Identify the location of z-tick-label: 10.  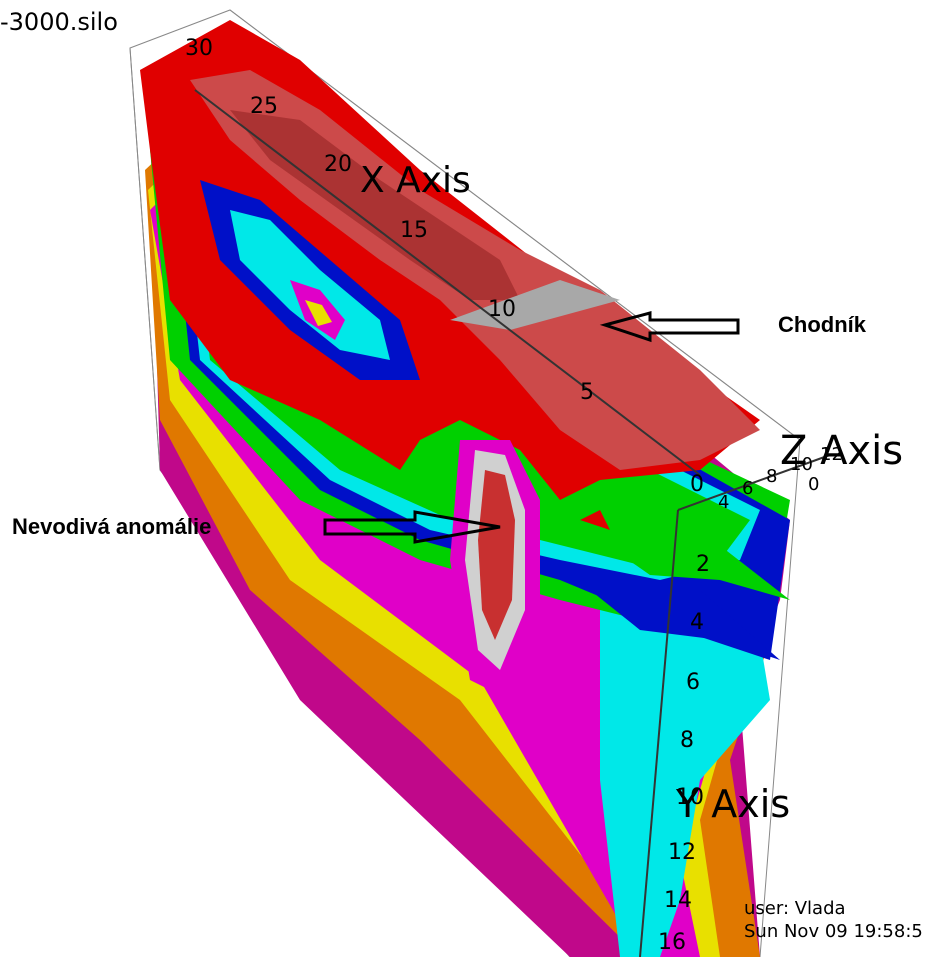
(801, 464).